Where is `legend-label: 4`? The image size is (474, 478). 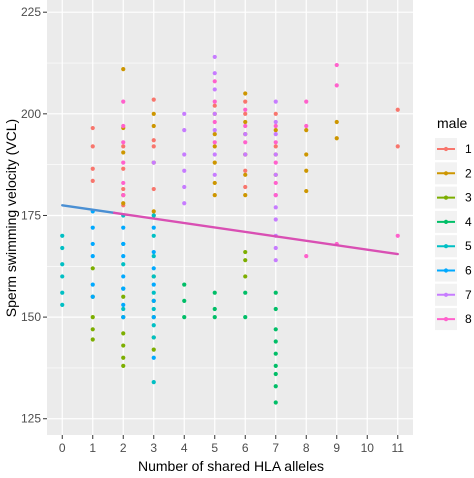
legend-label: 4 is located at coordinates (468, 222).